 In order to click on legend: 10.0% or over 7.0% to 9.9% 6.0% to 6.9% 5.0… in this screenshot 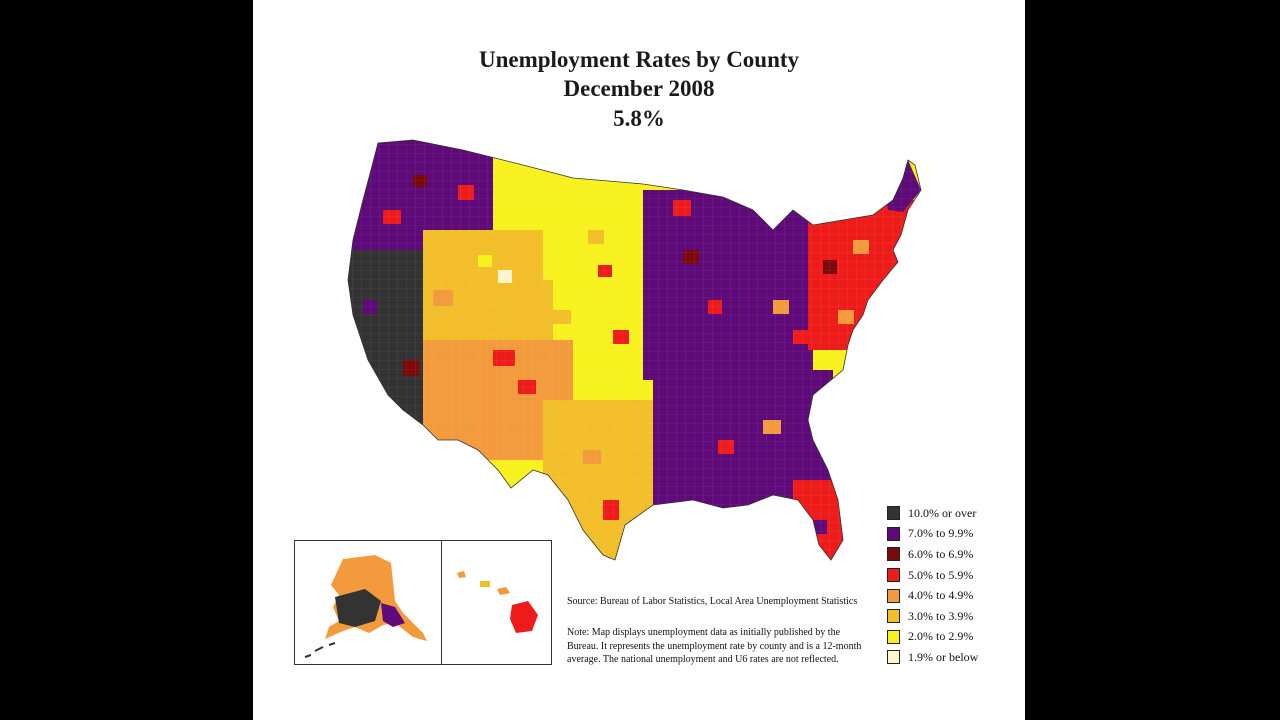, I will do `click(932, 585)`.